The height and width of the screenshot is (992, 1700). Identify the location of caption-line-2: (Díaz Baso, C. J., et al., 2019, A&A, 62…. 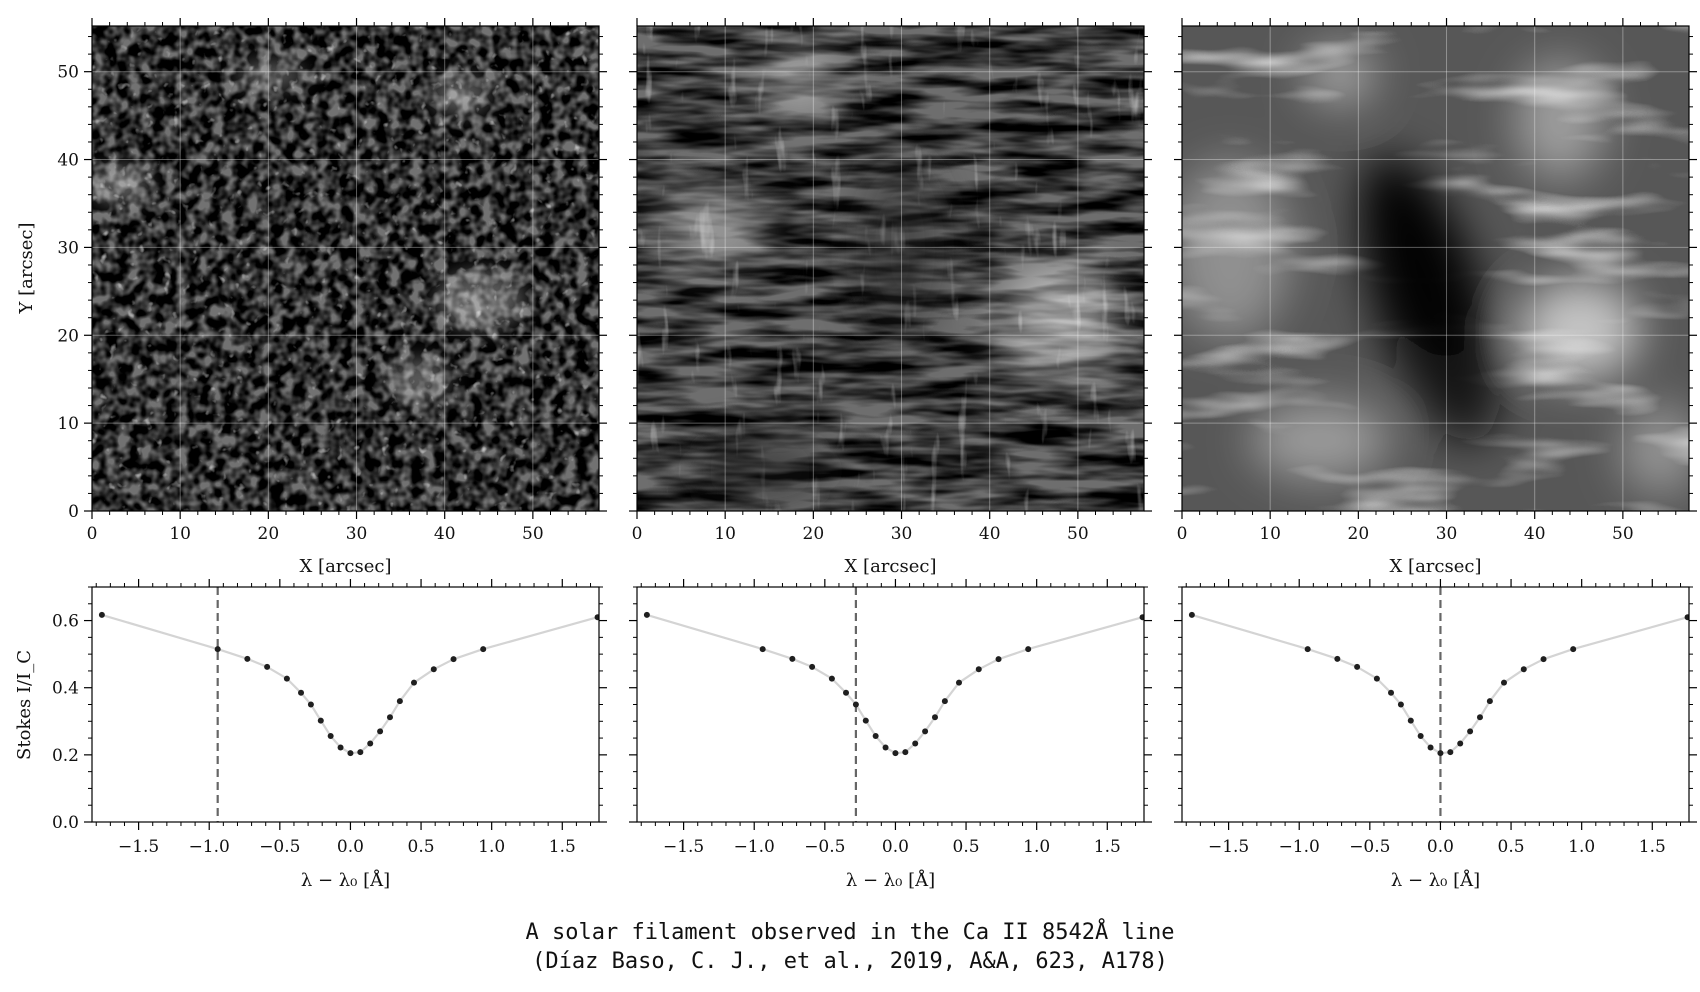
(850, 961).